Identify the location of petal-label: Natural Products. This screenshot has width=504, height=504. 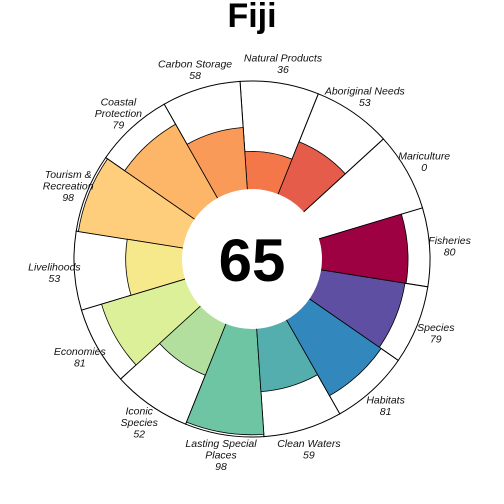
(283, 59).